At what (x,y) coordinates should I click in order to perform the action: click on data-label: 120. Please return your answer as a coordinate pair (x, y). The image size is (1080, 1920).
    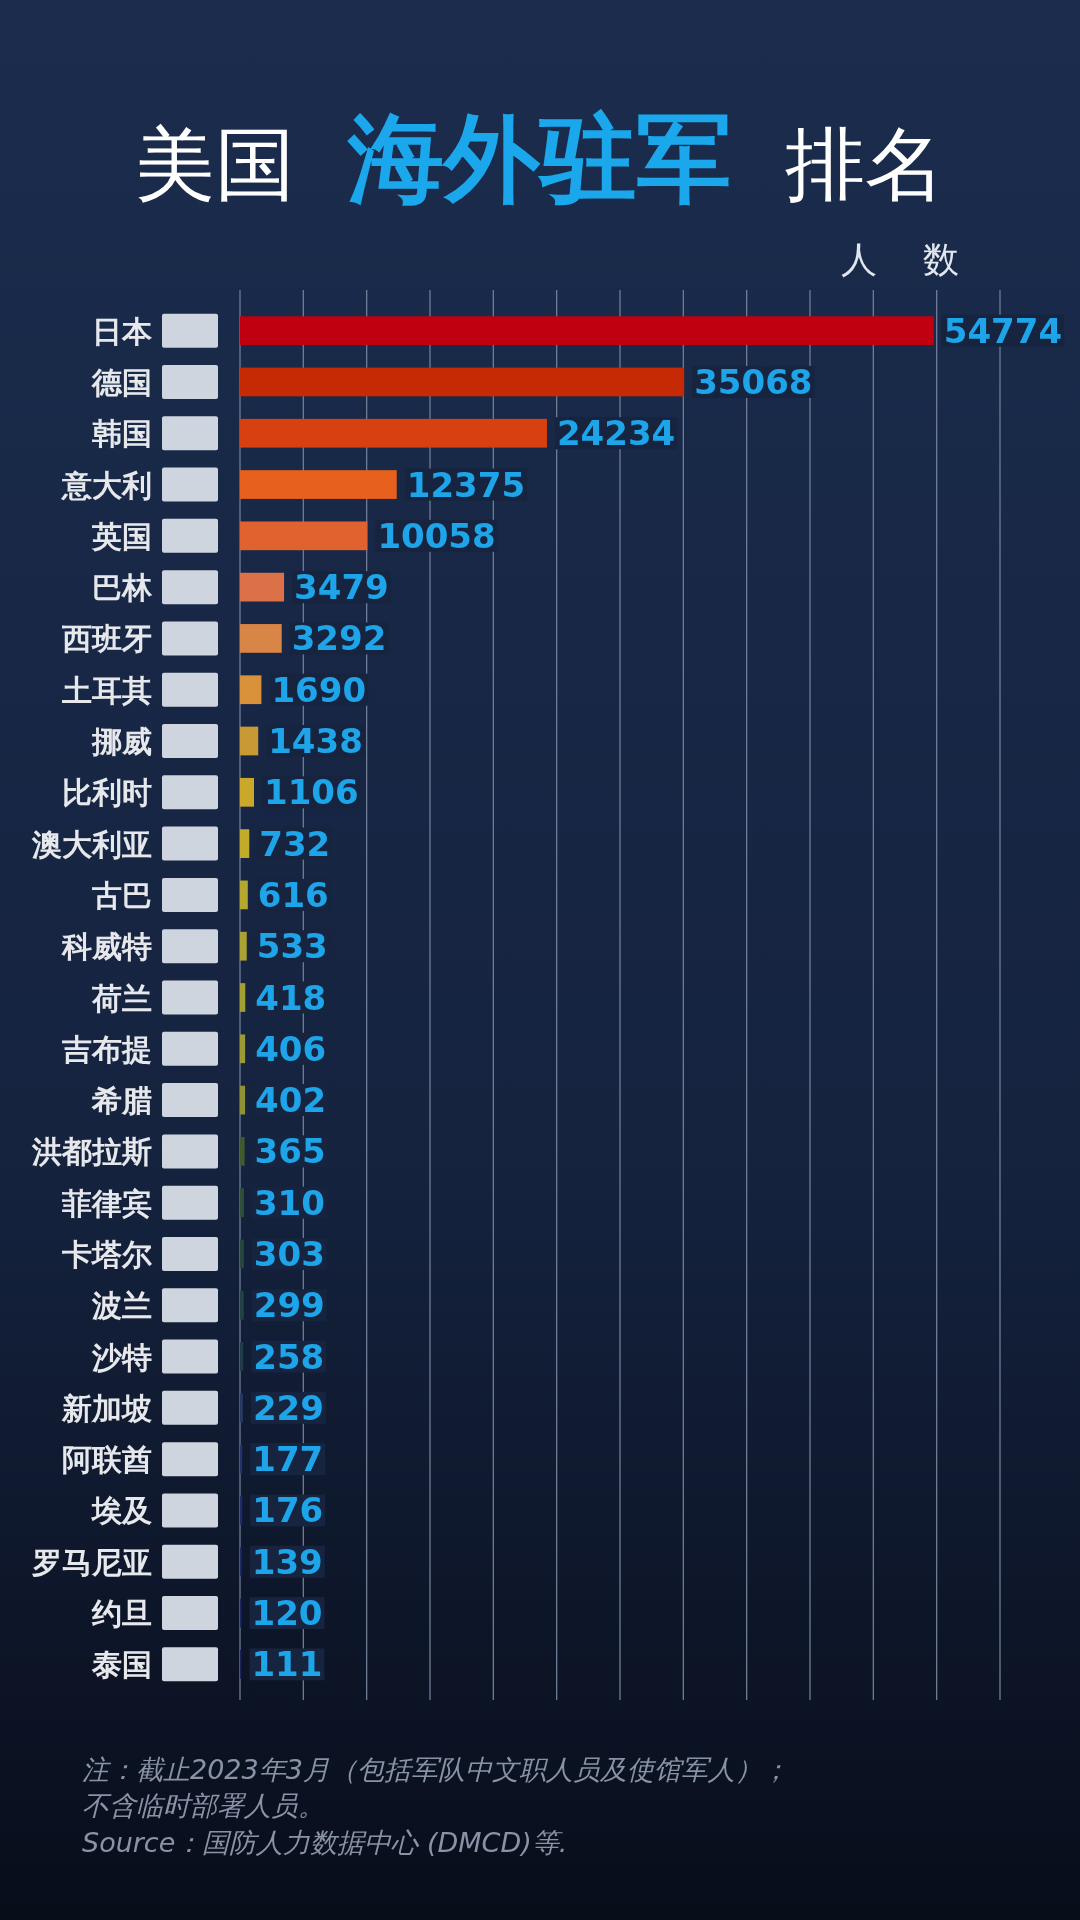
    Looking at the image, I should click on (287, 1613).